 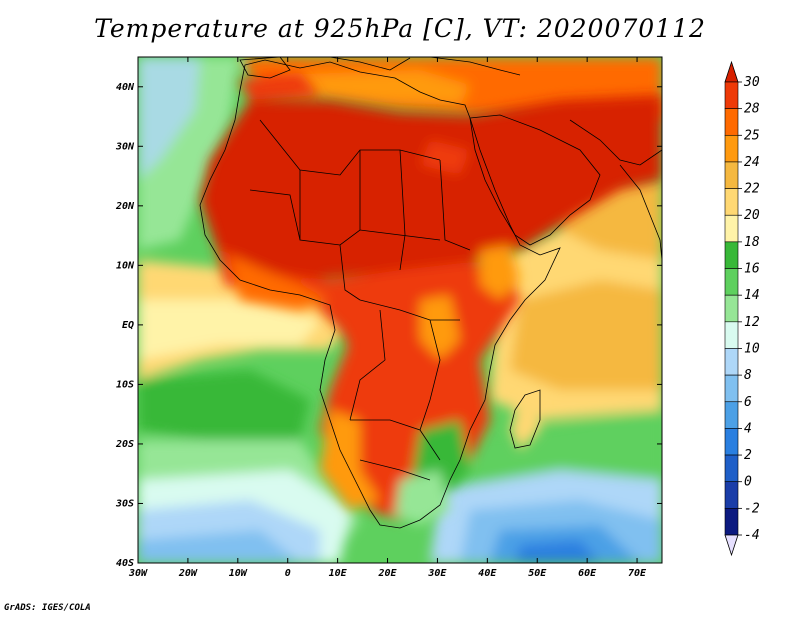 What do you see at coordinates (338, 573) in the screenshot?
I see `lon-tick-label: 10E` at bounding box center [338, 573].